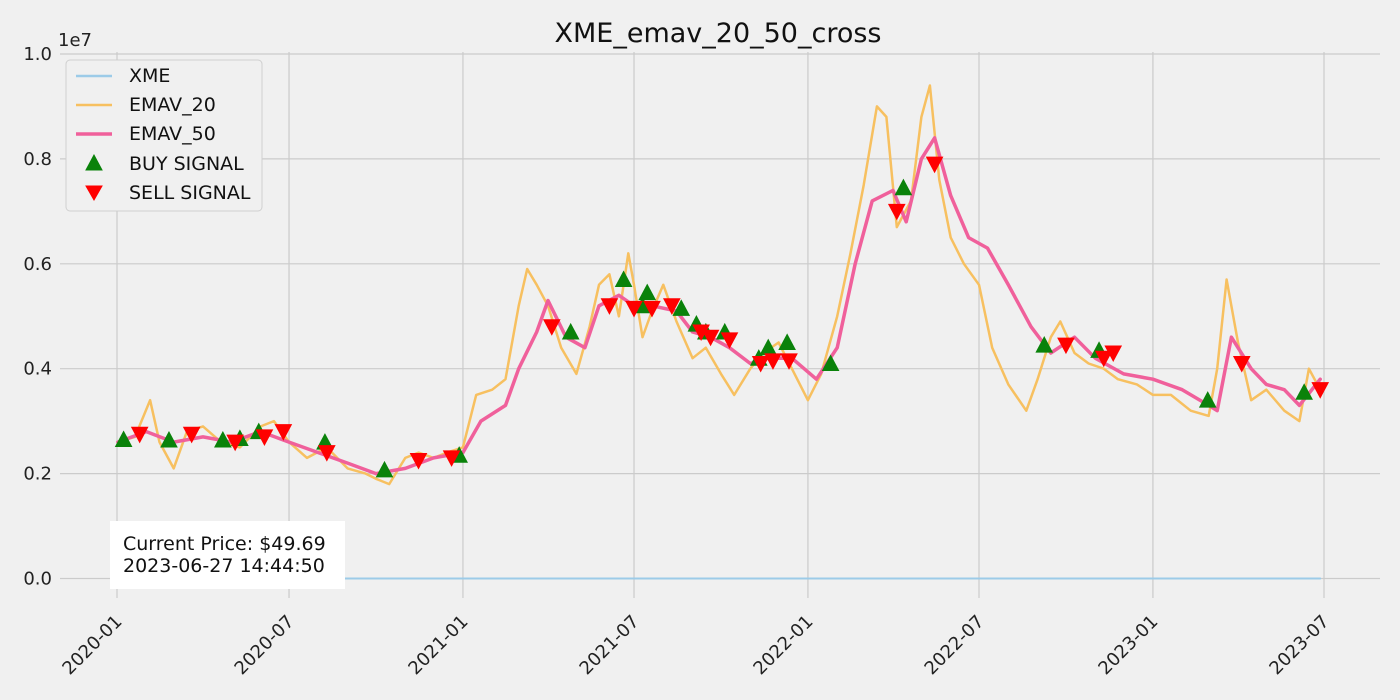 This screenshot has height=700, width=1400. What do you see at coordinates (37, 474) in the screenshot?
I see `y-tick-label-1: 0.2` at bounding box center [37, 474].